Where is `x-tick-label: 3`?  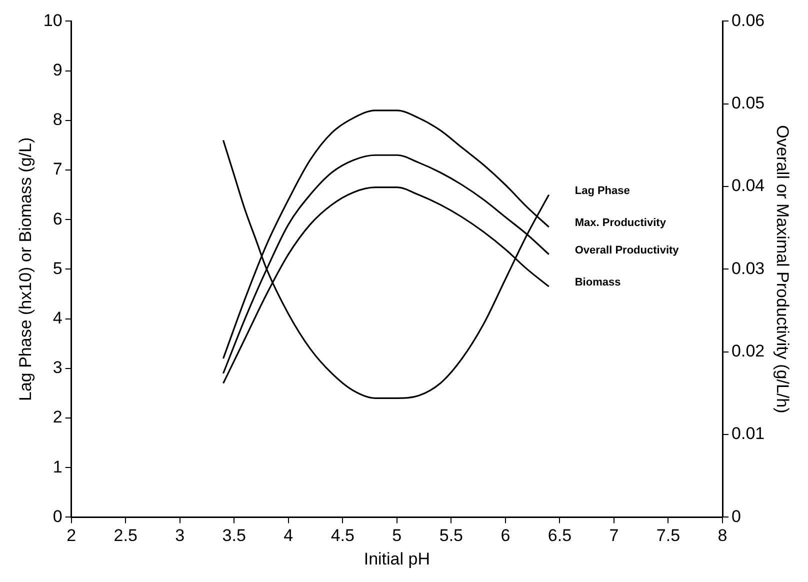 x-tick-label: 3 is located at coordinates (180, 536).